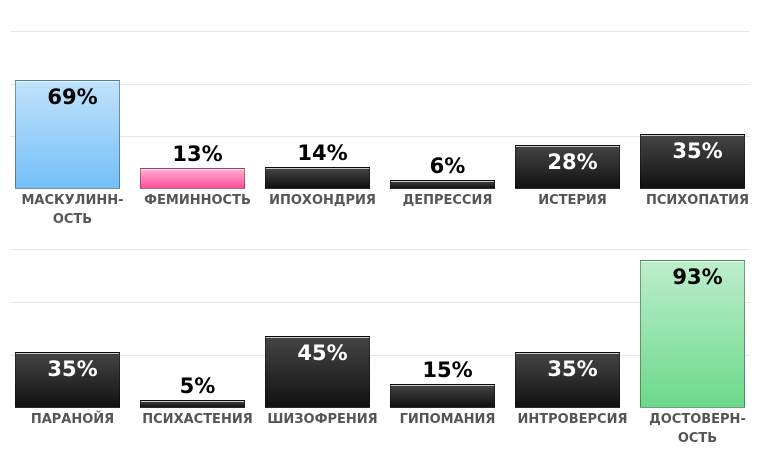 The height and width of the screenshot is (470, 760). Describe the element at coordinates (322, 152) in the screenshot. I see `value-label: 14%` at that location.